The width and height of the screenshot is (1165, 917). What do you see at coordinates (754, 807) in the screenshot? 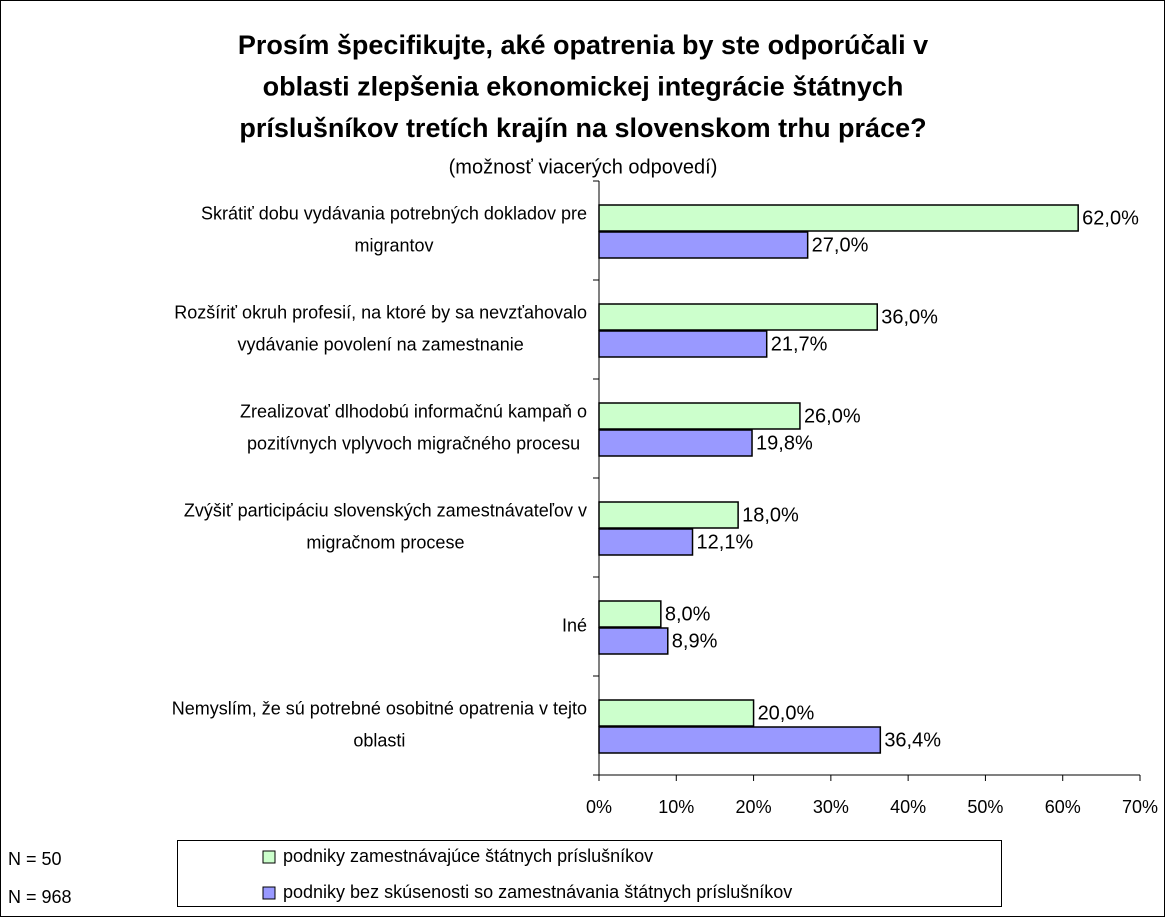
I see `x-tick-label: 20%` at bounding box center [754, 807].